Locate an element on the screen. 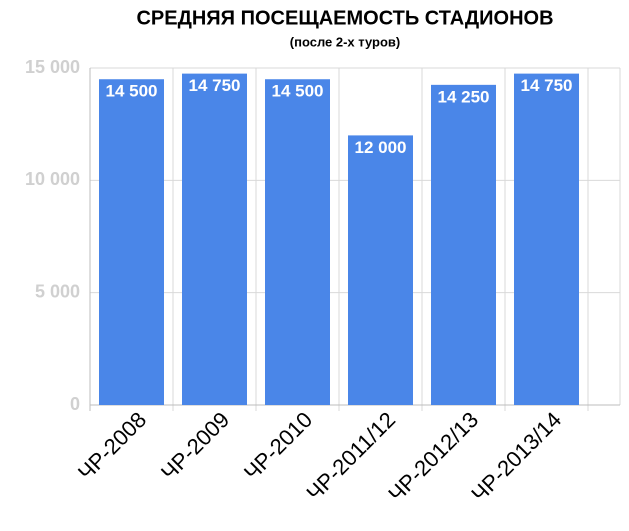  y-tick-label: 5 000 is located at coordinates (57, 291).